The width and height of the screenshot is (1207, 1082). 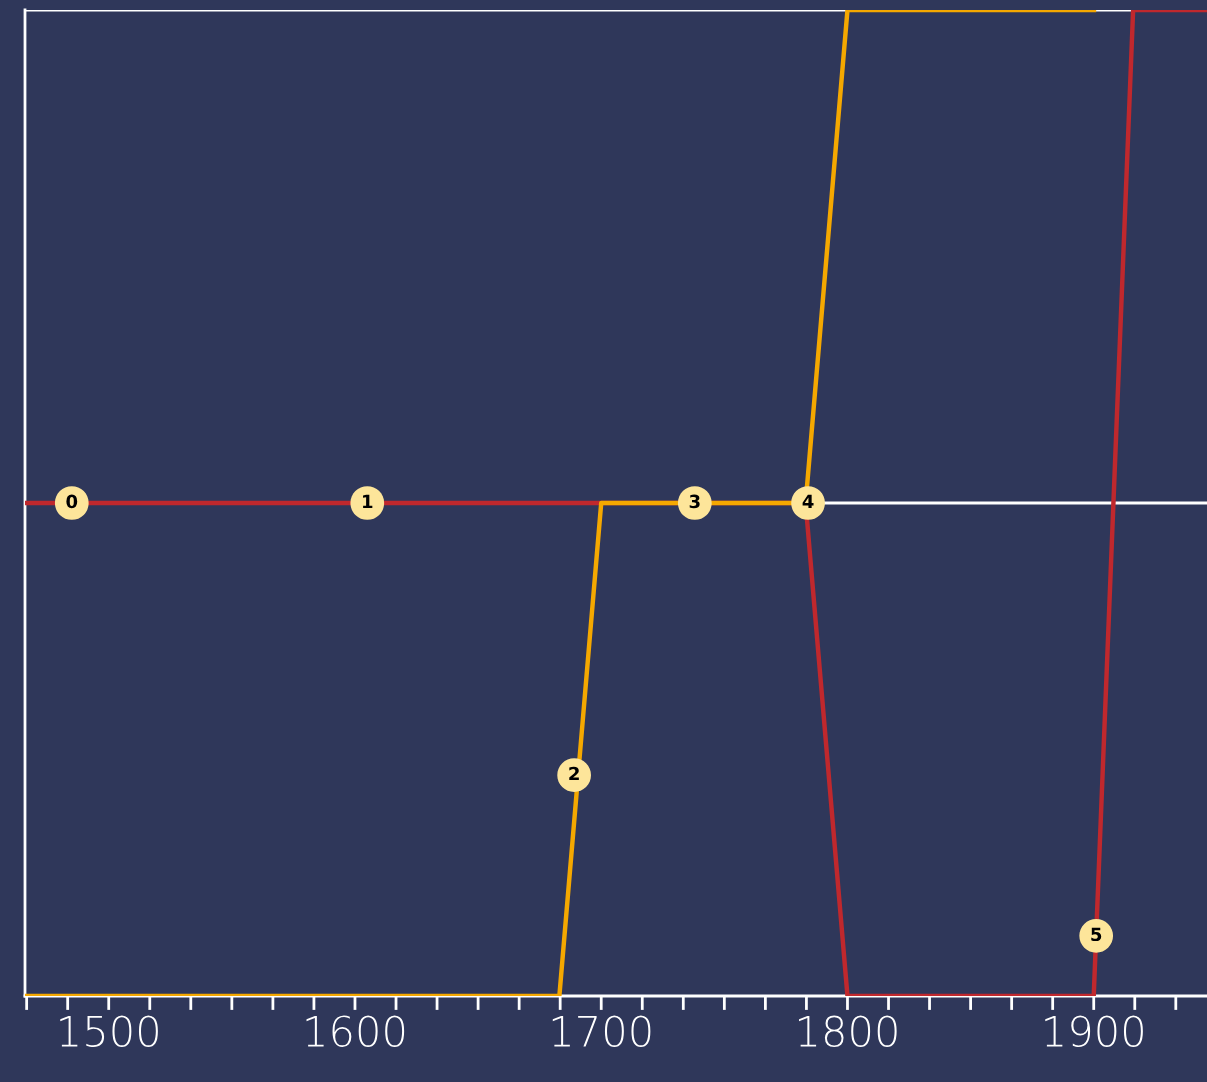 What do you see at coordinates (601, 1031) in the screenshot?
I see `x-tick-label: 1700` at bounding box center [601, 1031].